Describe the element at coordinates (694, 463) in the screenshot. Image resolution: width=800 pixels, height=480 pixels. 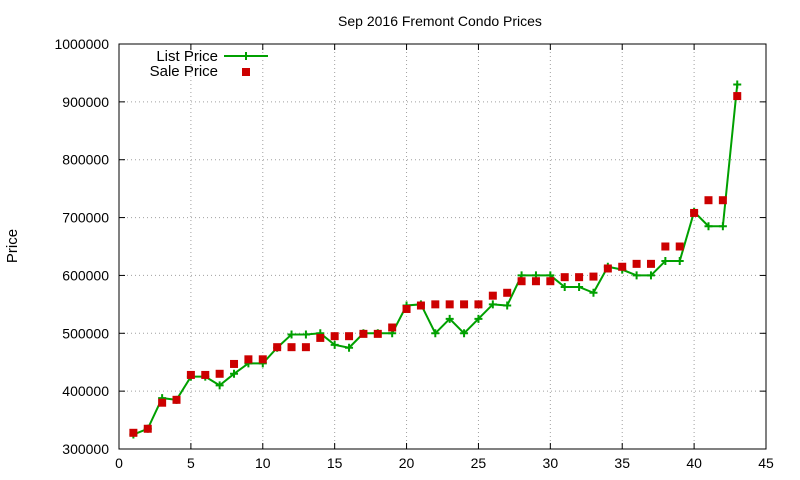
I see `x-tick-label: 40` at that location.